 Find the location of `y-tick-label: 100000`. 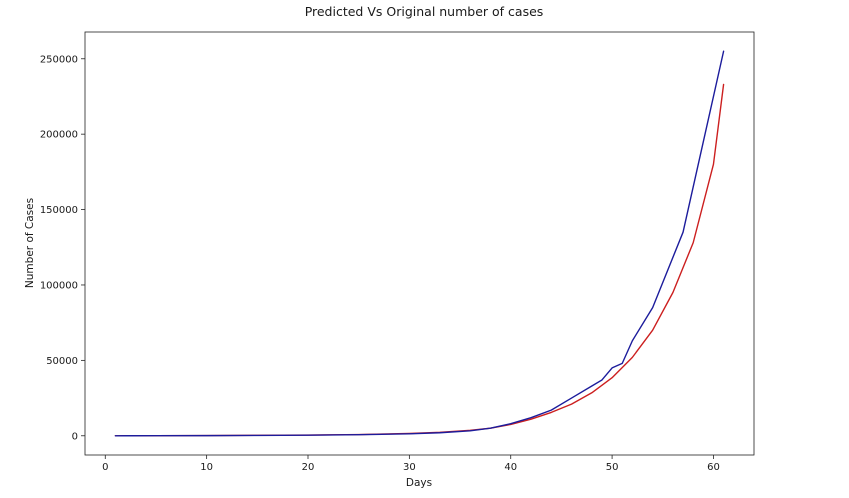

y-tick-label: 100000 is located at coordinates (59, 285).